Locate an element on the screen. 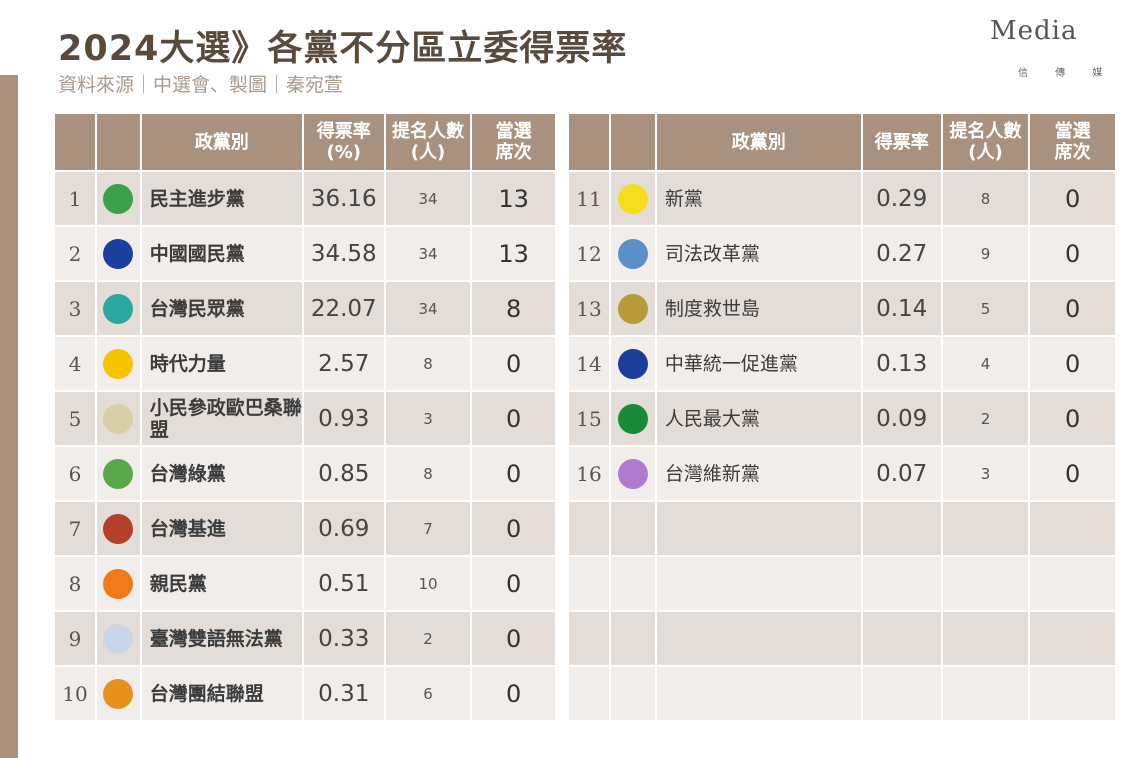 This screenshot has height=758, width=1138. table-row: 11 新黨 0.29 8 0 is located at coordinates (842, 198).